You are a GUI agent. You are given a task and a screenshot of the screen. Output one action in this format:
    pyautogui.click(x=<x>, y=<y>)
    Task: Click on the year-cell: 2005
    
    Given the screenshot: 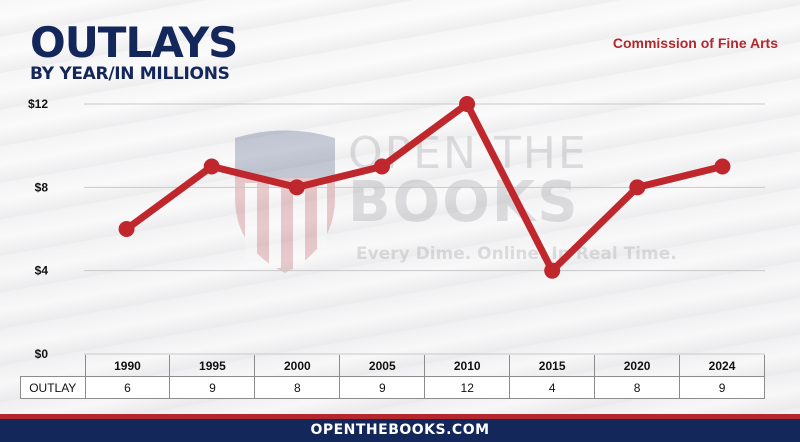 What is the action you would take?
    pyautogui.click(x=382, y=366)
    